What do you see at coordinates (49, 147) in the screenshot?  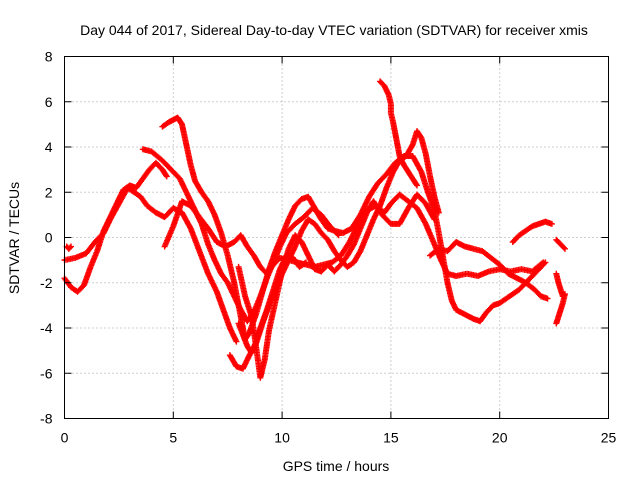 I see `y-tick-label: 4` at bounding box center [49, 147].